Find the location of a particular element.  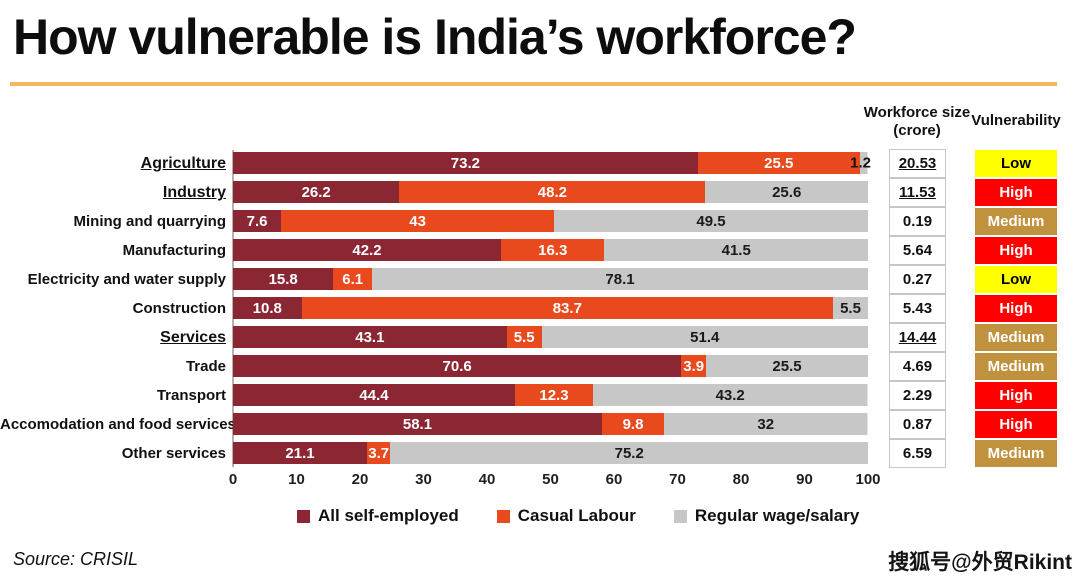

workforce-value: 5.43 is located at coordinates (917, 308).